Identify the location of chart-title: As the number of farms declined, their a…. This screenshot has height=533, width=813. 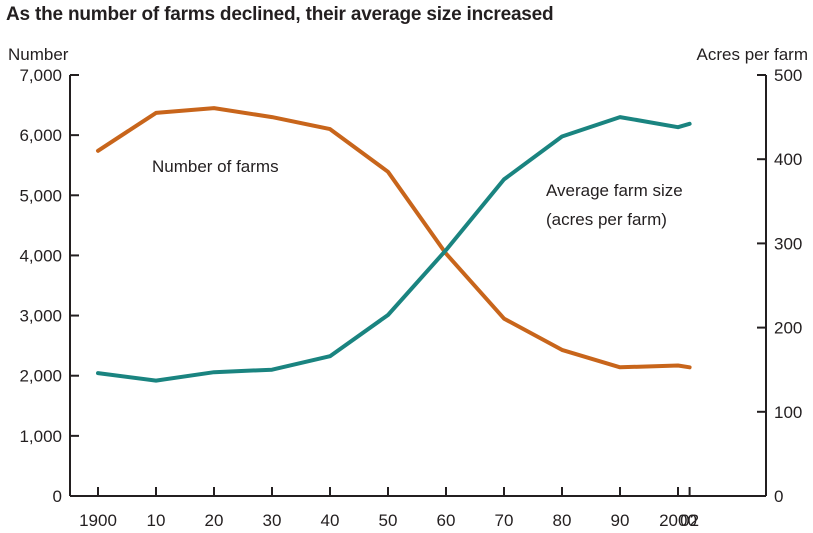
(280, 14).